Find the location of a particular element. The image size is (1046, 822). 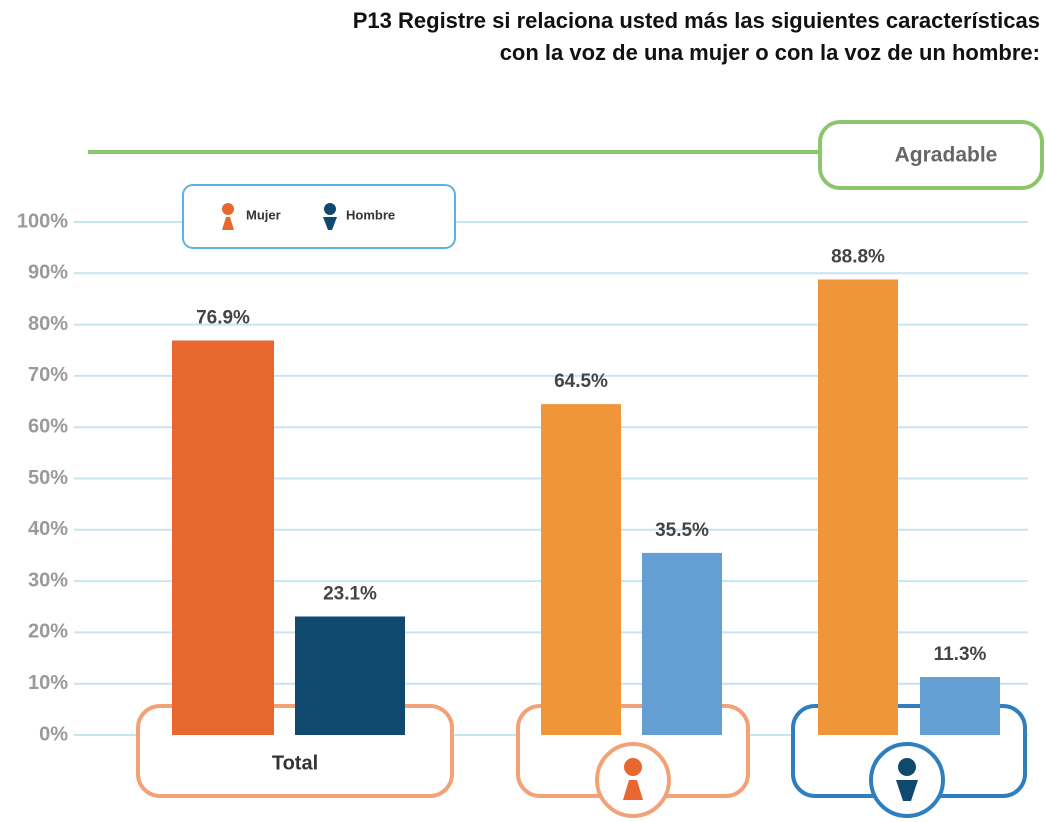

y-tick-label: 40% is located at coordinates (48, 529).